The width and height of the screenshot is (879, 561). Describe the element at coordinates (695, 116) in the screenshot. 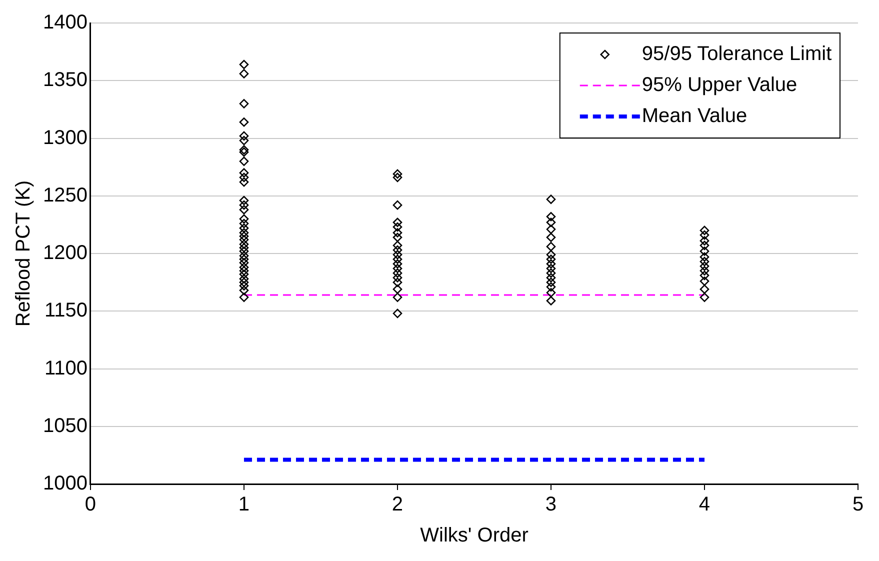

I see `legend-label: Mean Value` at that location.